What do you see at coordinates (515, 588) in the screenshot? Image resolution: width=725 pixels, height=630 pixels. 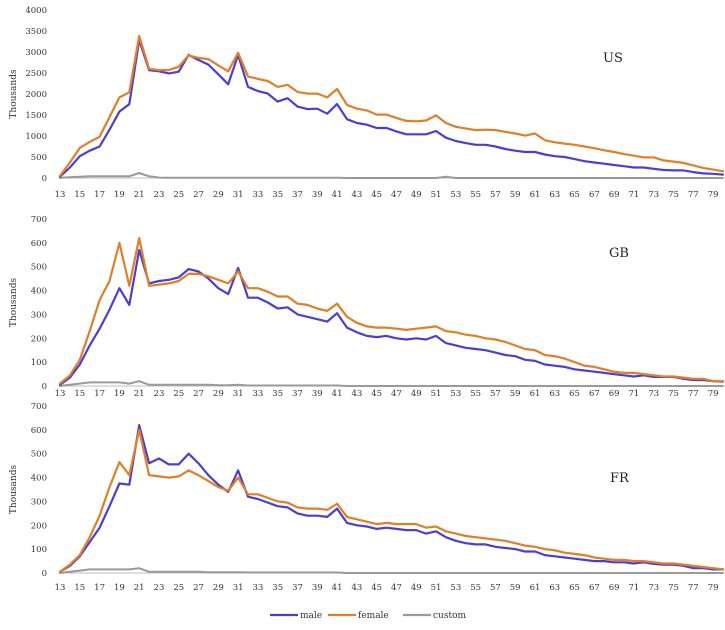 I see `x-tick-label: 59` at bounding box center [515, 588].